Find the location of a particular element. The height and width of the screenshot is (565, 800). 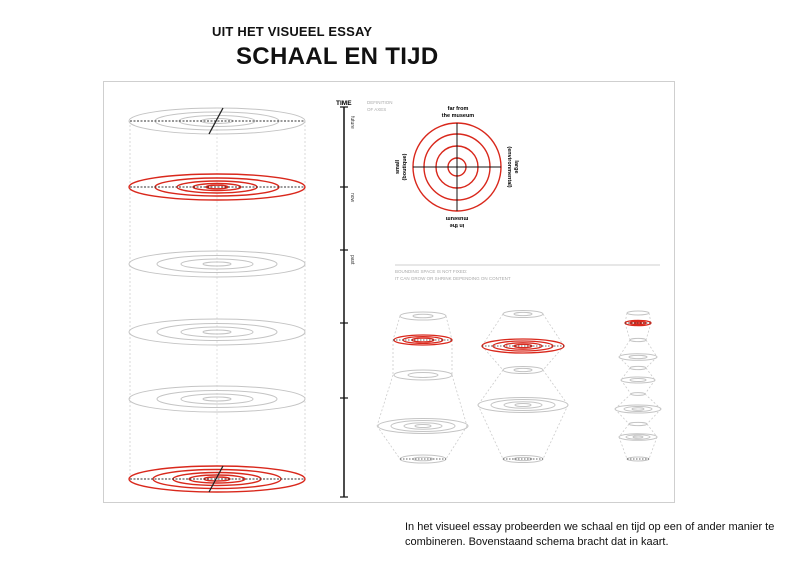

disc-bottom-red is located at coordinates (217, 479).